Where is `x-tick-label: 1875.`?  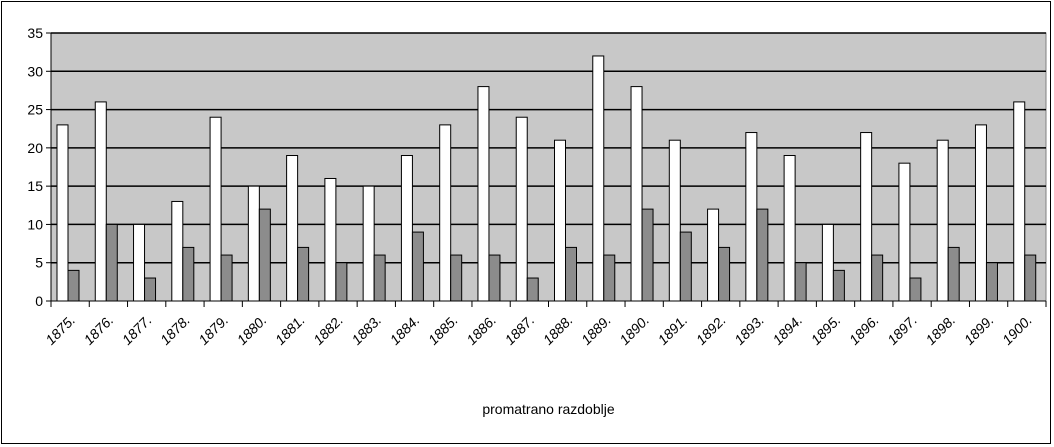
x-tick-label: 1875. is located at coordinates (60, 330).